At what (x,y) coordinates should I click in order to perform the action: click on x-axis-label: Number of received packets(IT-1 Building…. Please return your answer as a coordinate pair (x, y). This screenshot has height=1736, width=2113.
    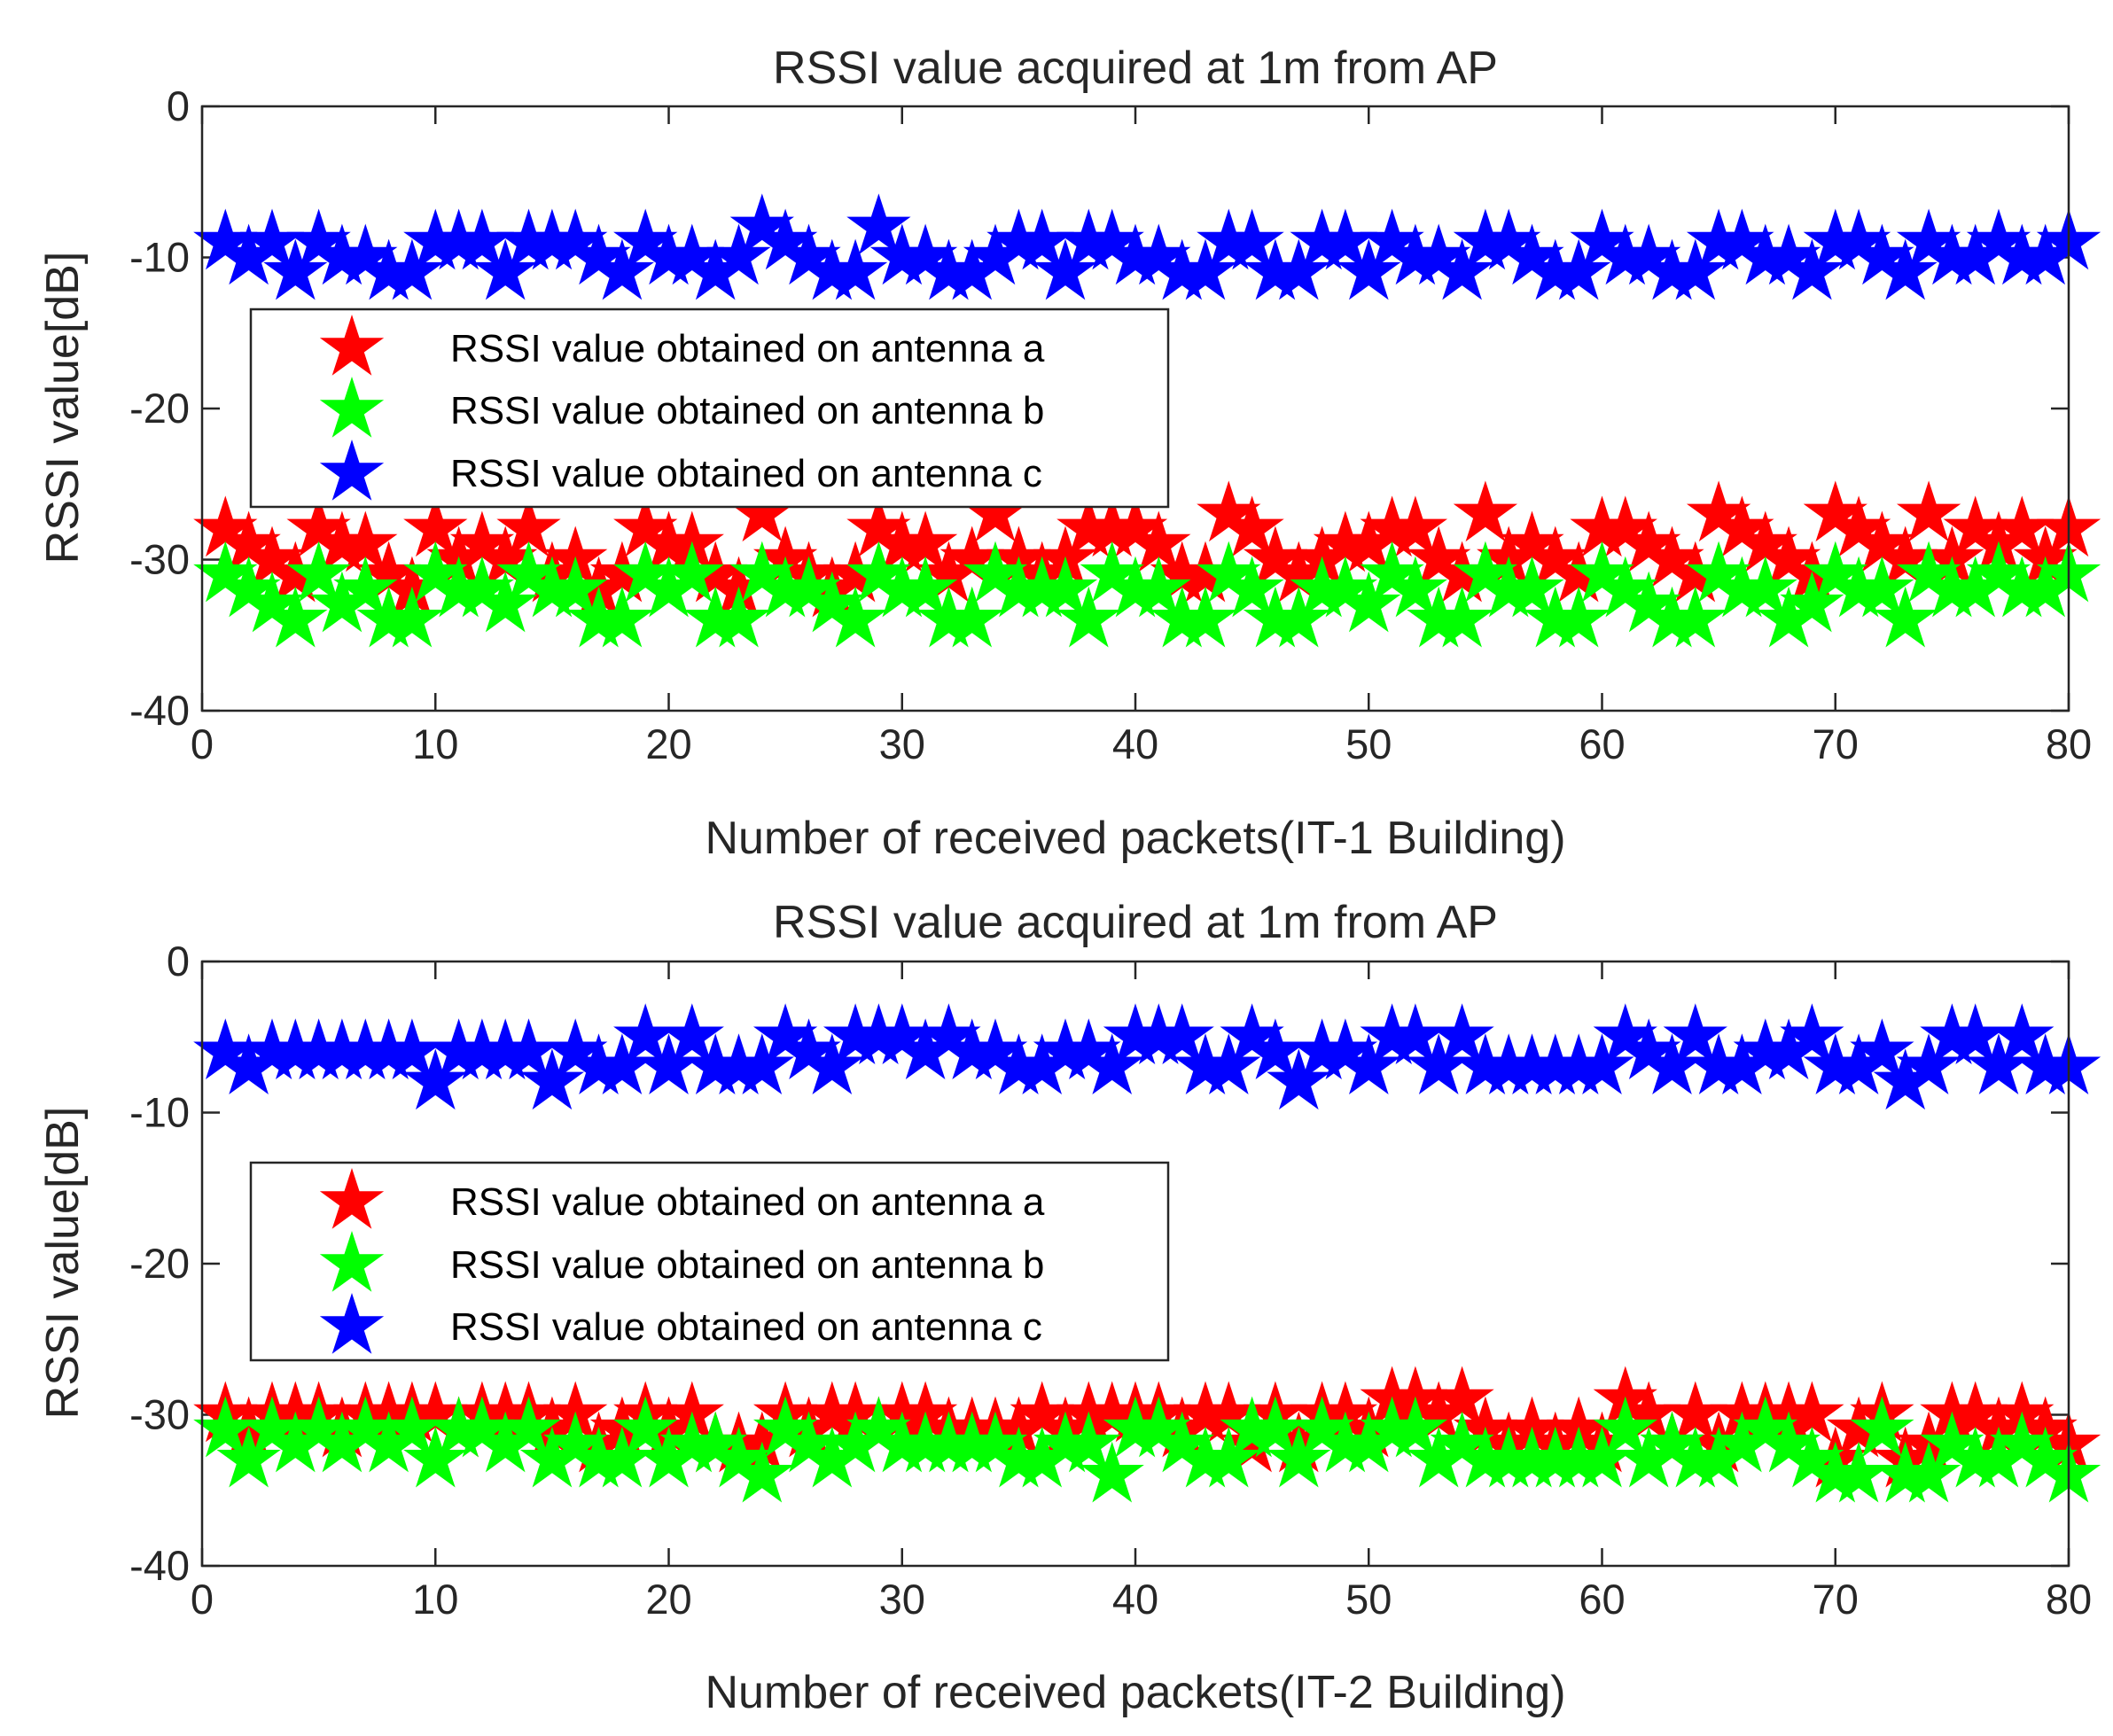
    Looking at the image, I should click on (1135, 838).